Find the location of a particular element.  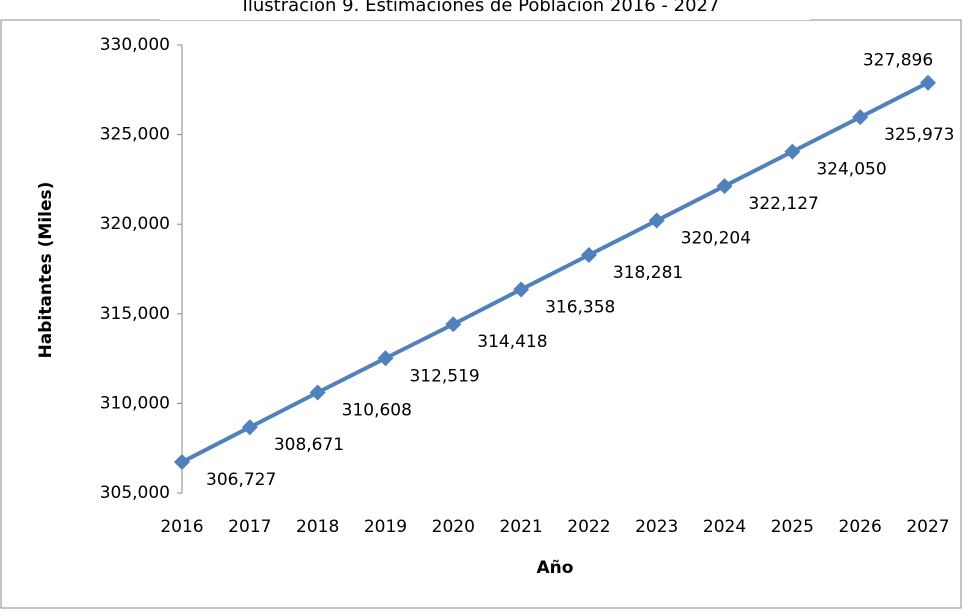

x-tick-label: 2022 is located at coordinates (588, 527).